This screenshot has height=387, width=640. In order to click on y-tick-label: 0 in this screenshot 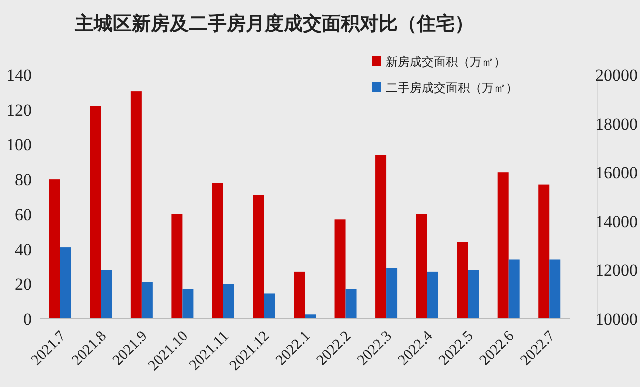, I will do `click(28, 319)`.